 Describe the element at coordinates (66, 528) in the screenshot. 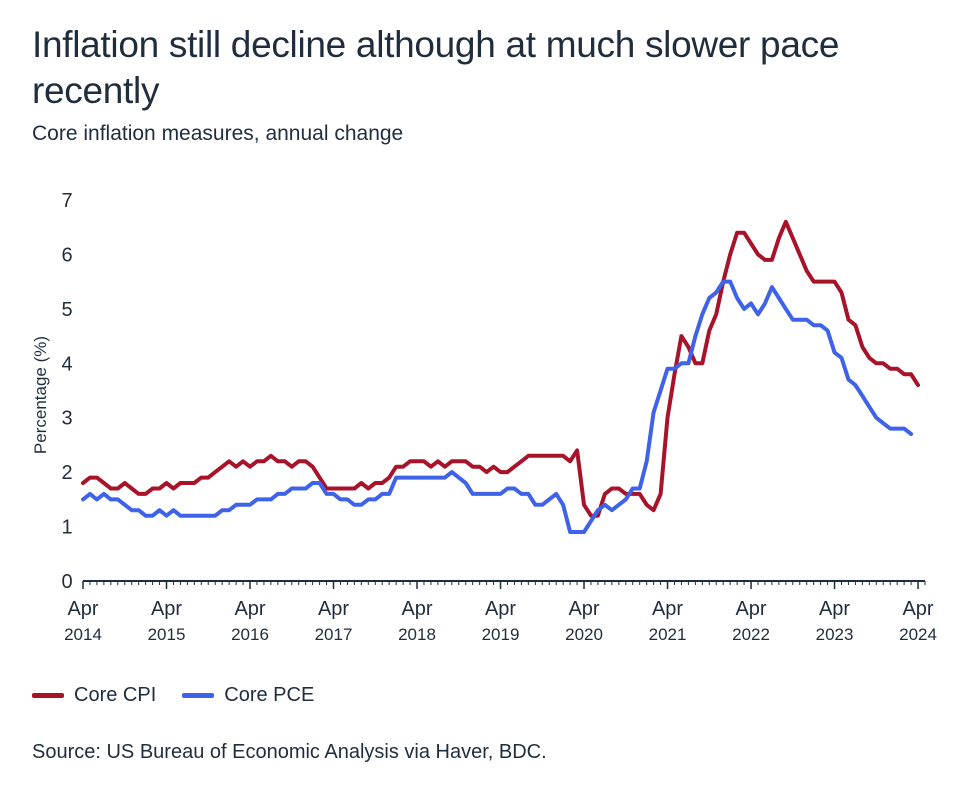

I see `y-tick-label: 1` at that location.